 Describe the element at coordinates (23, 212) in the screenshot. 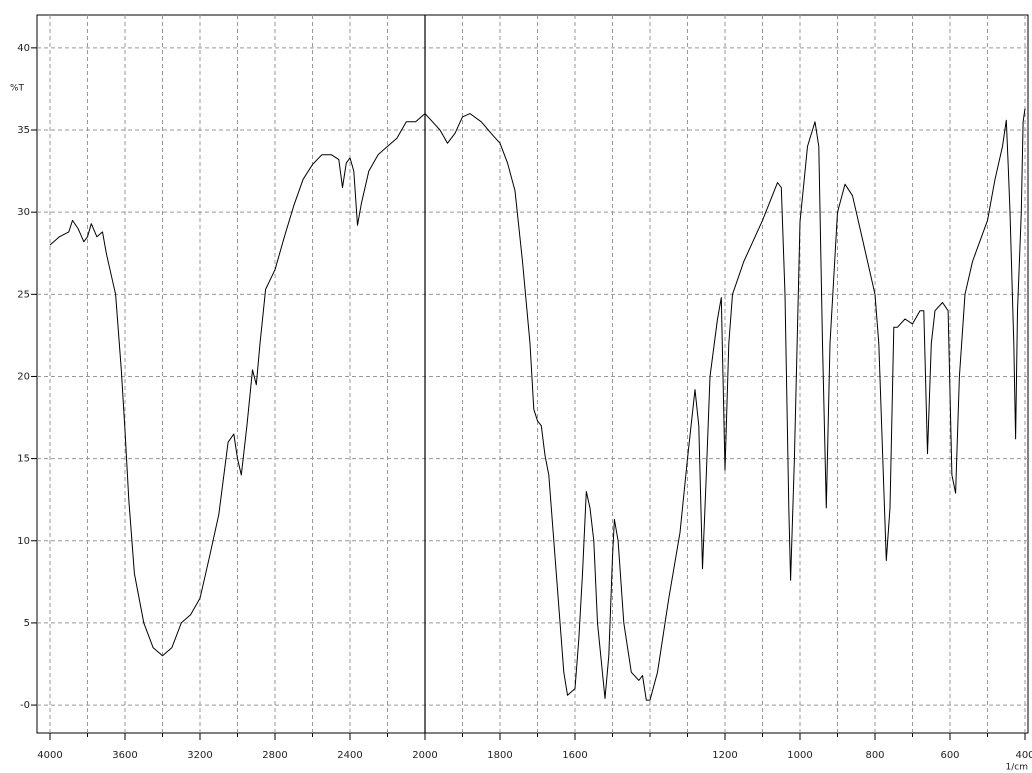

I see `y-tick-label: 30` at that location.